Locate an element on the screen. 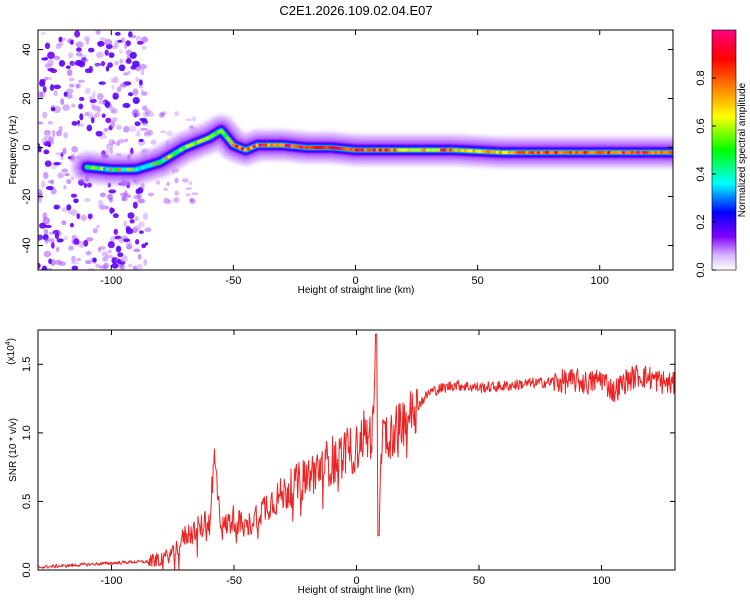 Image resolution: width=750 pixels, height=600 pixels. y-tick-label: 40 is located at coordinates (27, 49).